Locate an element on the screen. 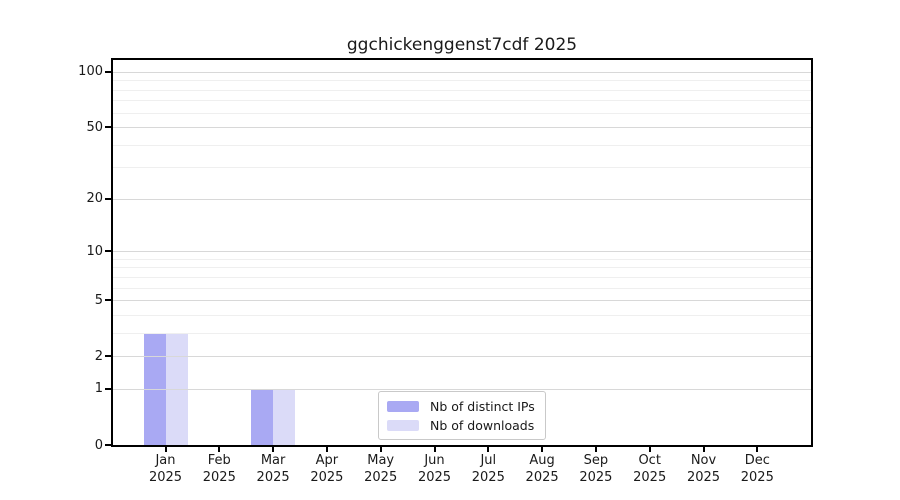 The width and height of the screenshot is (900, 500). x-tick-label: Apr 2025 is located at coordinates (327, 469).